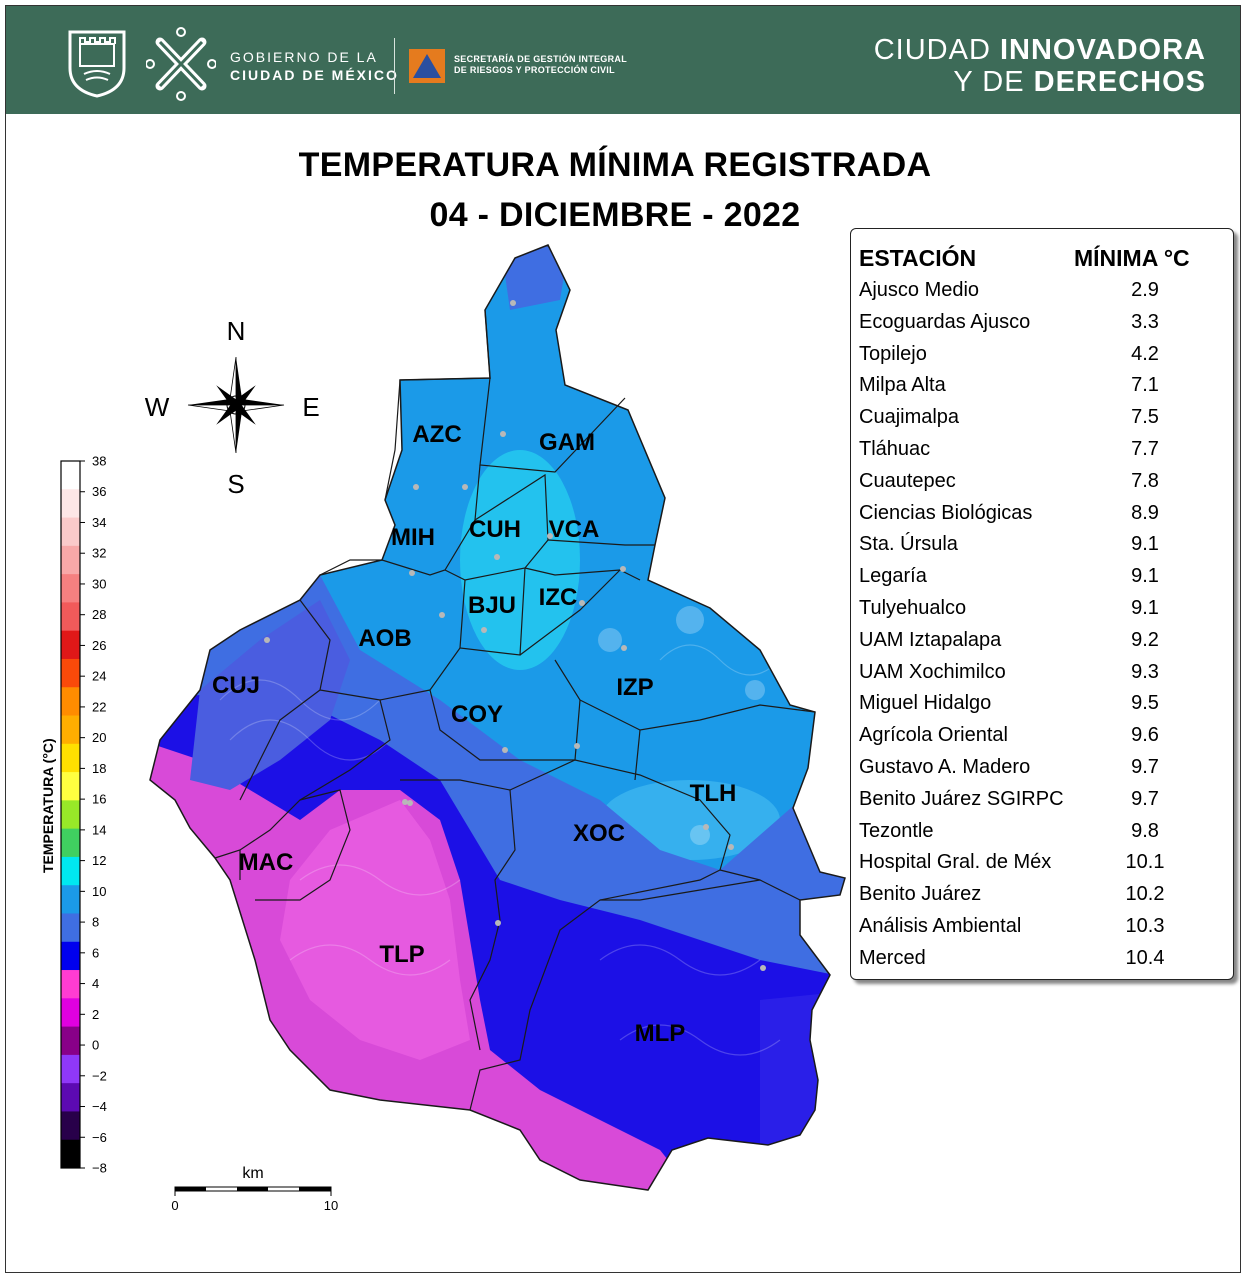 The image size is (1248, 1280). I want to click on station-name: Milpa Alta, so click(902, 385).